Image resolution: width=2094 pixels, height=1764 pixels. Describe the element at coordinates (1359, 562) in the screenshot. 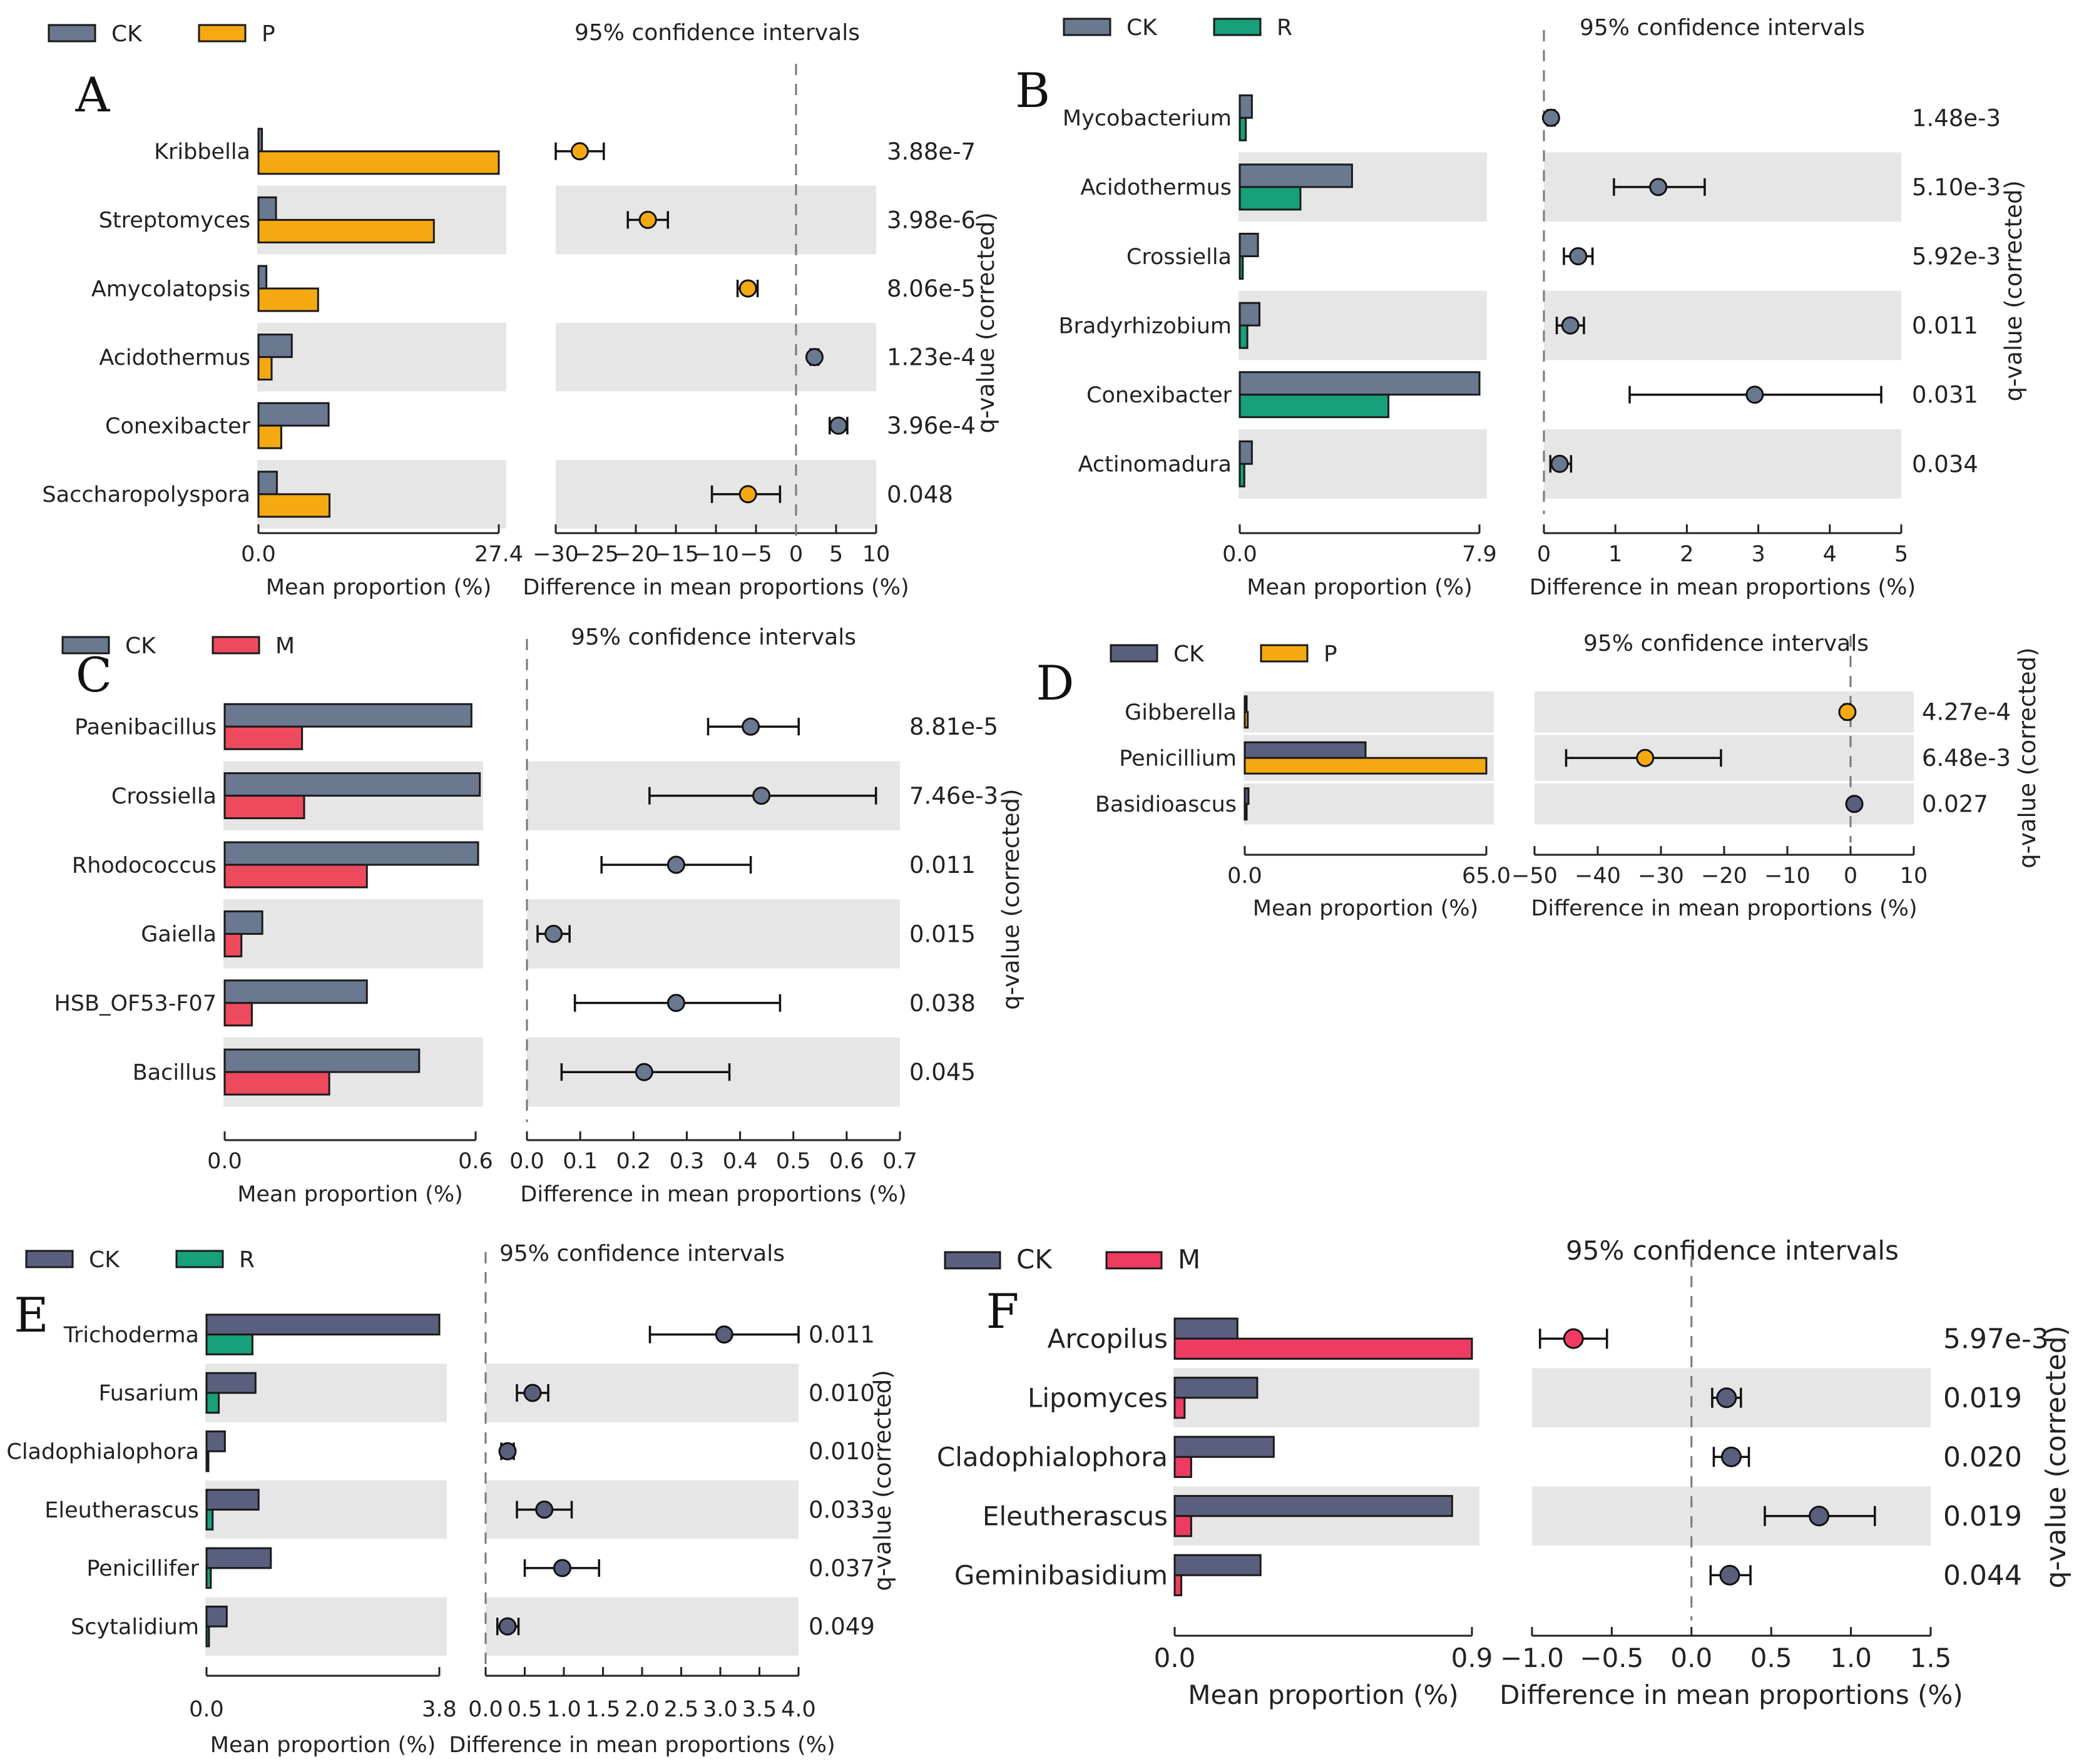

I see `mean-axis: 0.0 7.9 Mean proportion (%)` at that location.